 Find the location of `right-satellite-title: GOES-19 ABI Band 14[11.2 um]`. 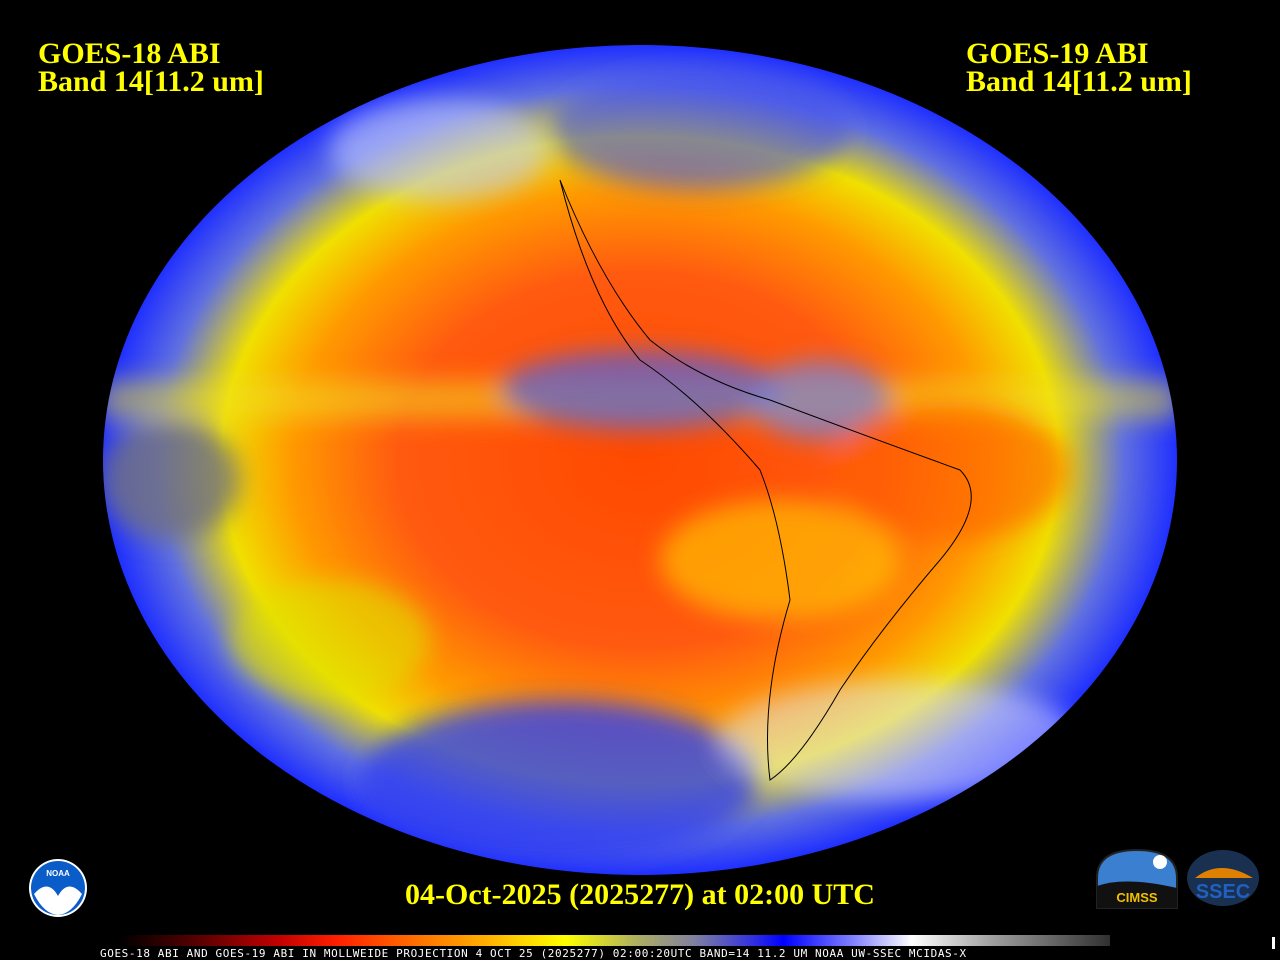

right-satellite-title: GOES-19 ABI Band 14[11.2 um] is located at coordinates (1079, 67).